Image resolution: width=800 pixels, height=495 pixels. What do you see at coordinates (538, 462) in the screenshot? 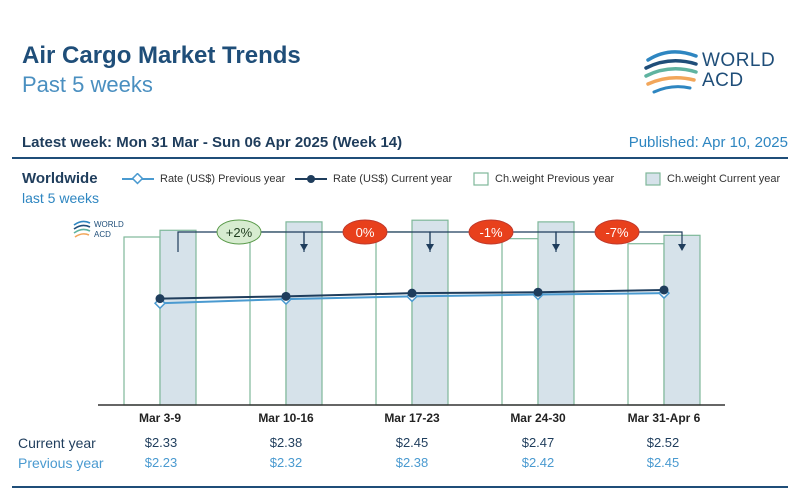
I see `previous-rate-4: $2.42` at bounding box center [538, 462].